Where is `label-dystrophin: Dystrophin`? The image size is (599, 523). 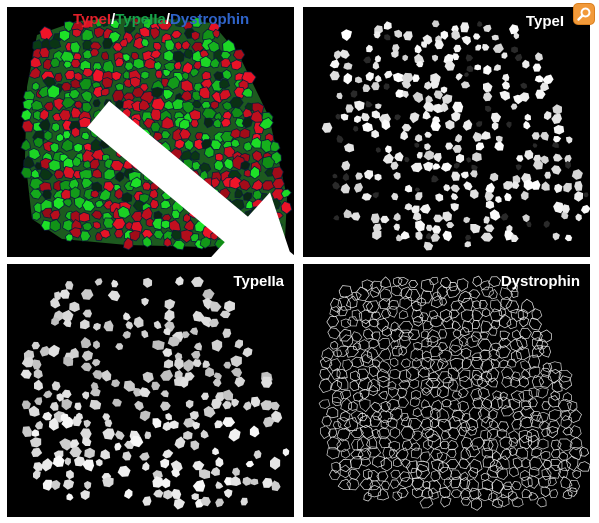
label-dystrophin: Dystrophin is located at coordinates (210, 19).